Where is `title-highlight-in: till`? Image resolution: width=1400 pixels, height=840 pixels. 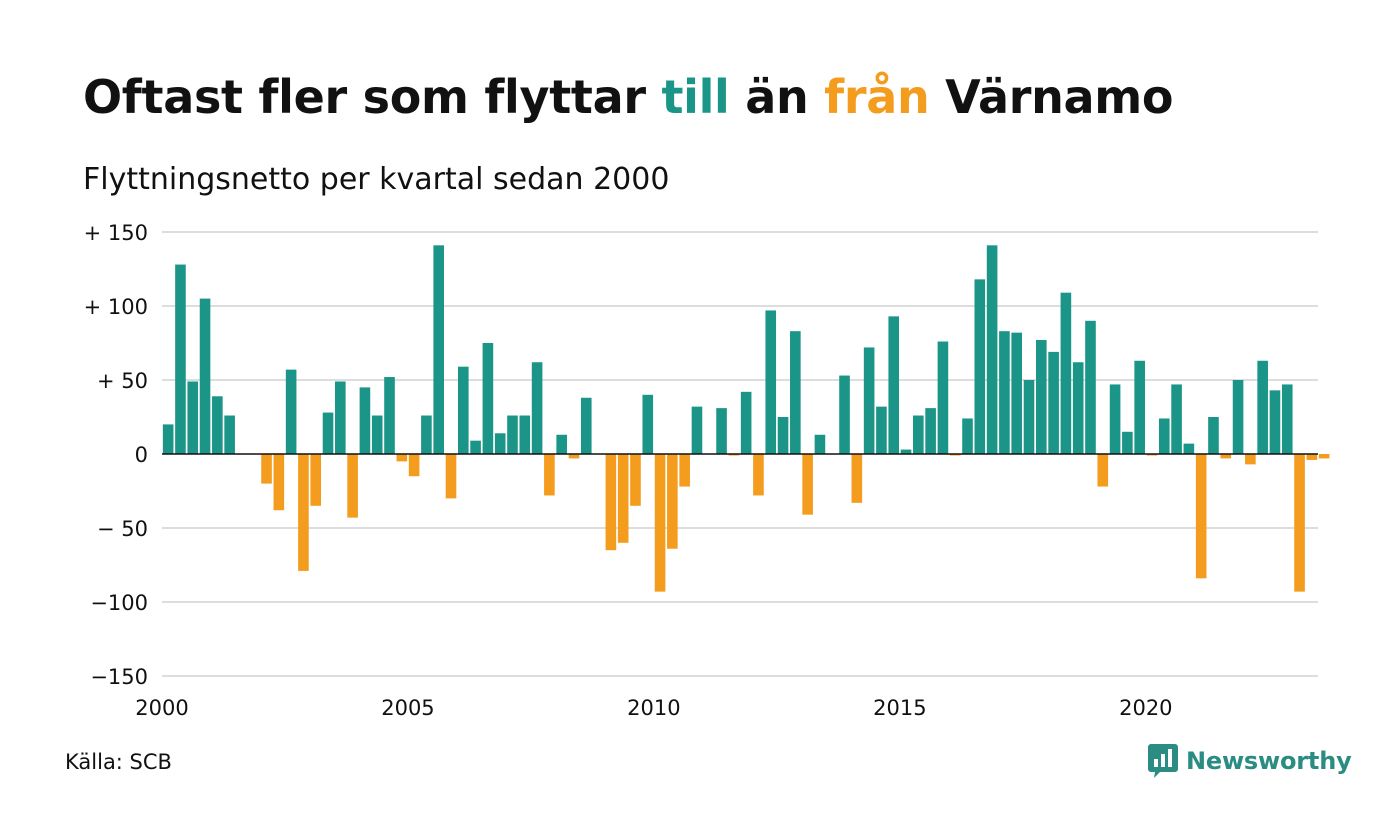
title-highlight-in: till is located at coordinates (695, 97).